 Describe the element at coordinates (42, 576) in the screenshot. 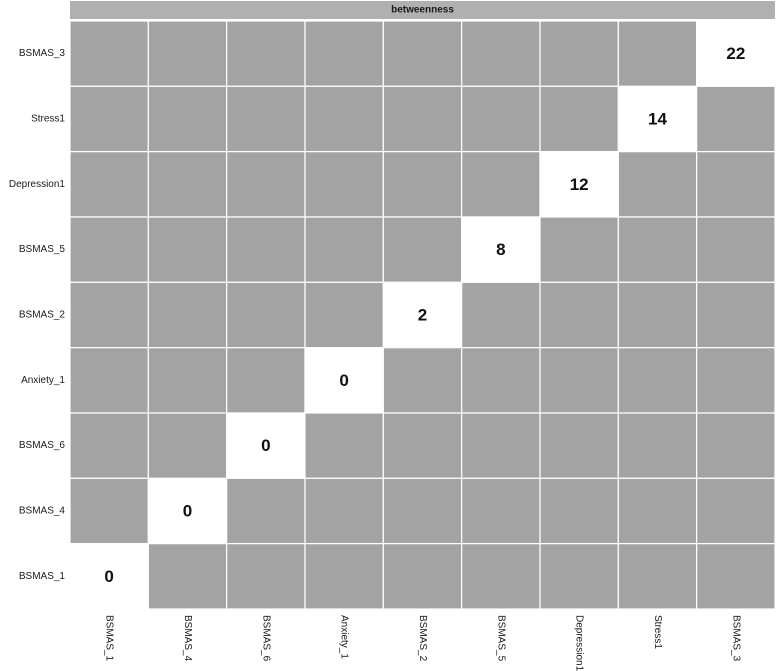

I see `y-tick-label: BSMAS_1` at that location.